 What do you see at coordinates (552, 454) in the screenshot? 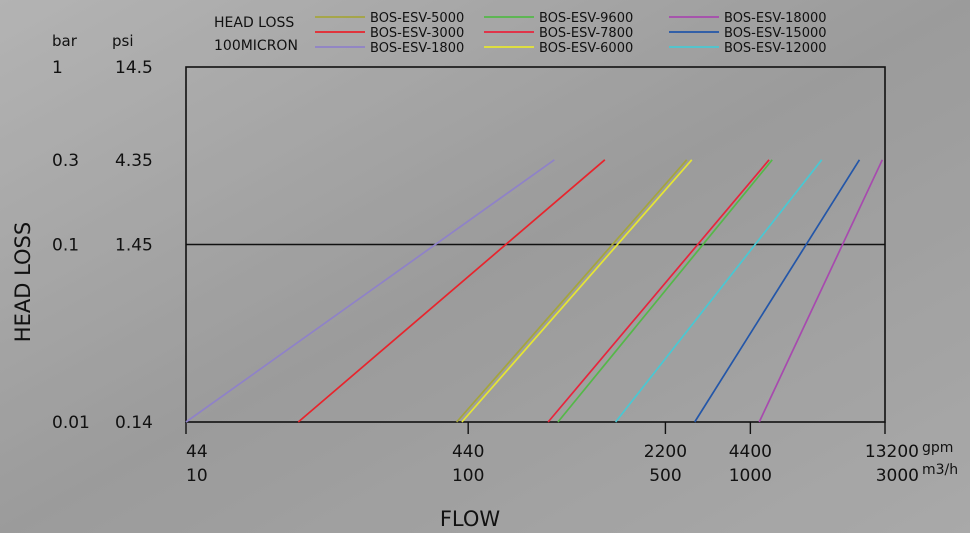
I see `x-tick-labels: 44 10 440 100 2200 500 4400 1000 13200 3000` at bounding box center [552, 454].